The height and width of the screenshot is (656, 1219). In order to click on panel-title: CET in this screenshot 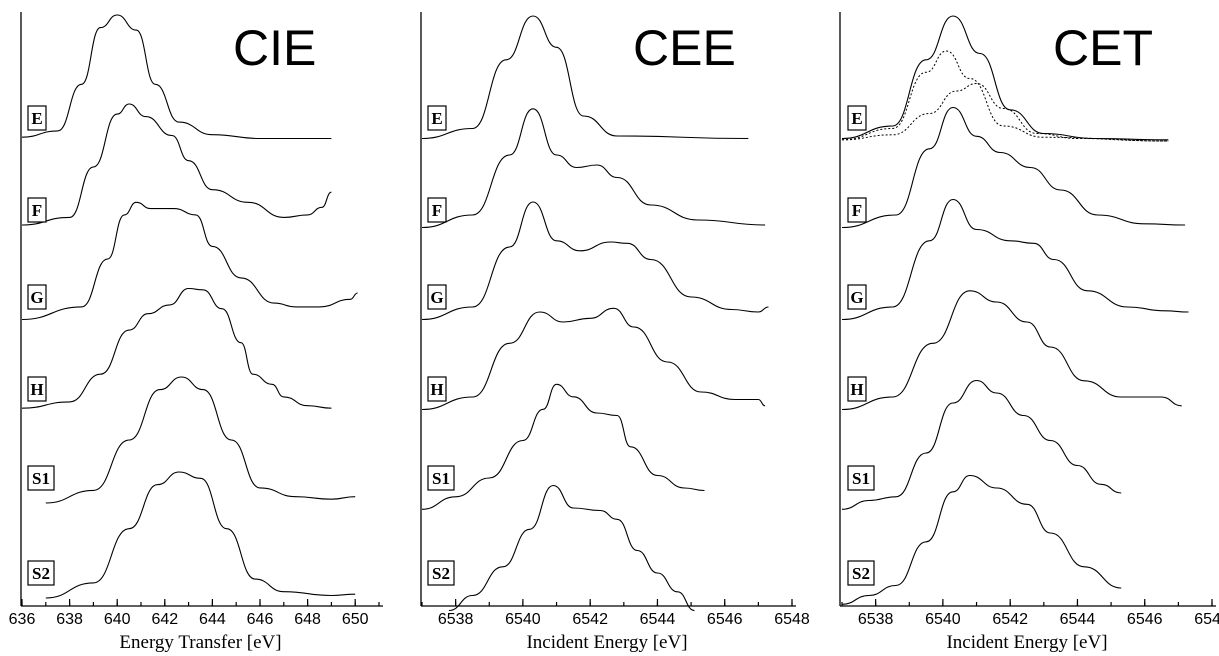, I will do `click(1103, 48)`.